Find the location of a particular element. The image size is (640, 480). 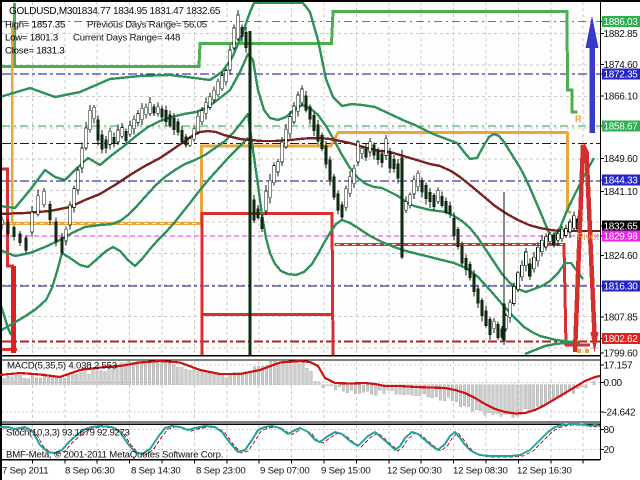

svg-text: R is located at coordinates (578, 119).